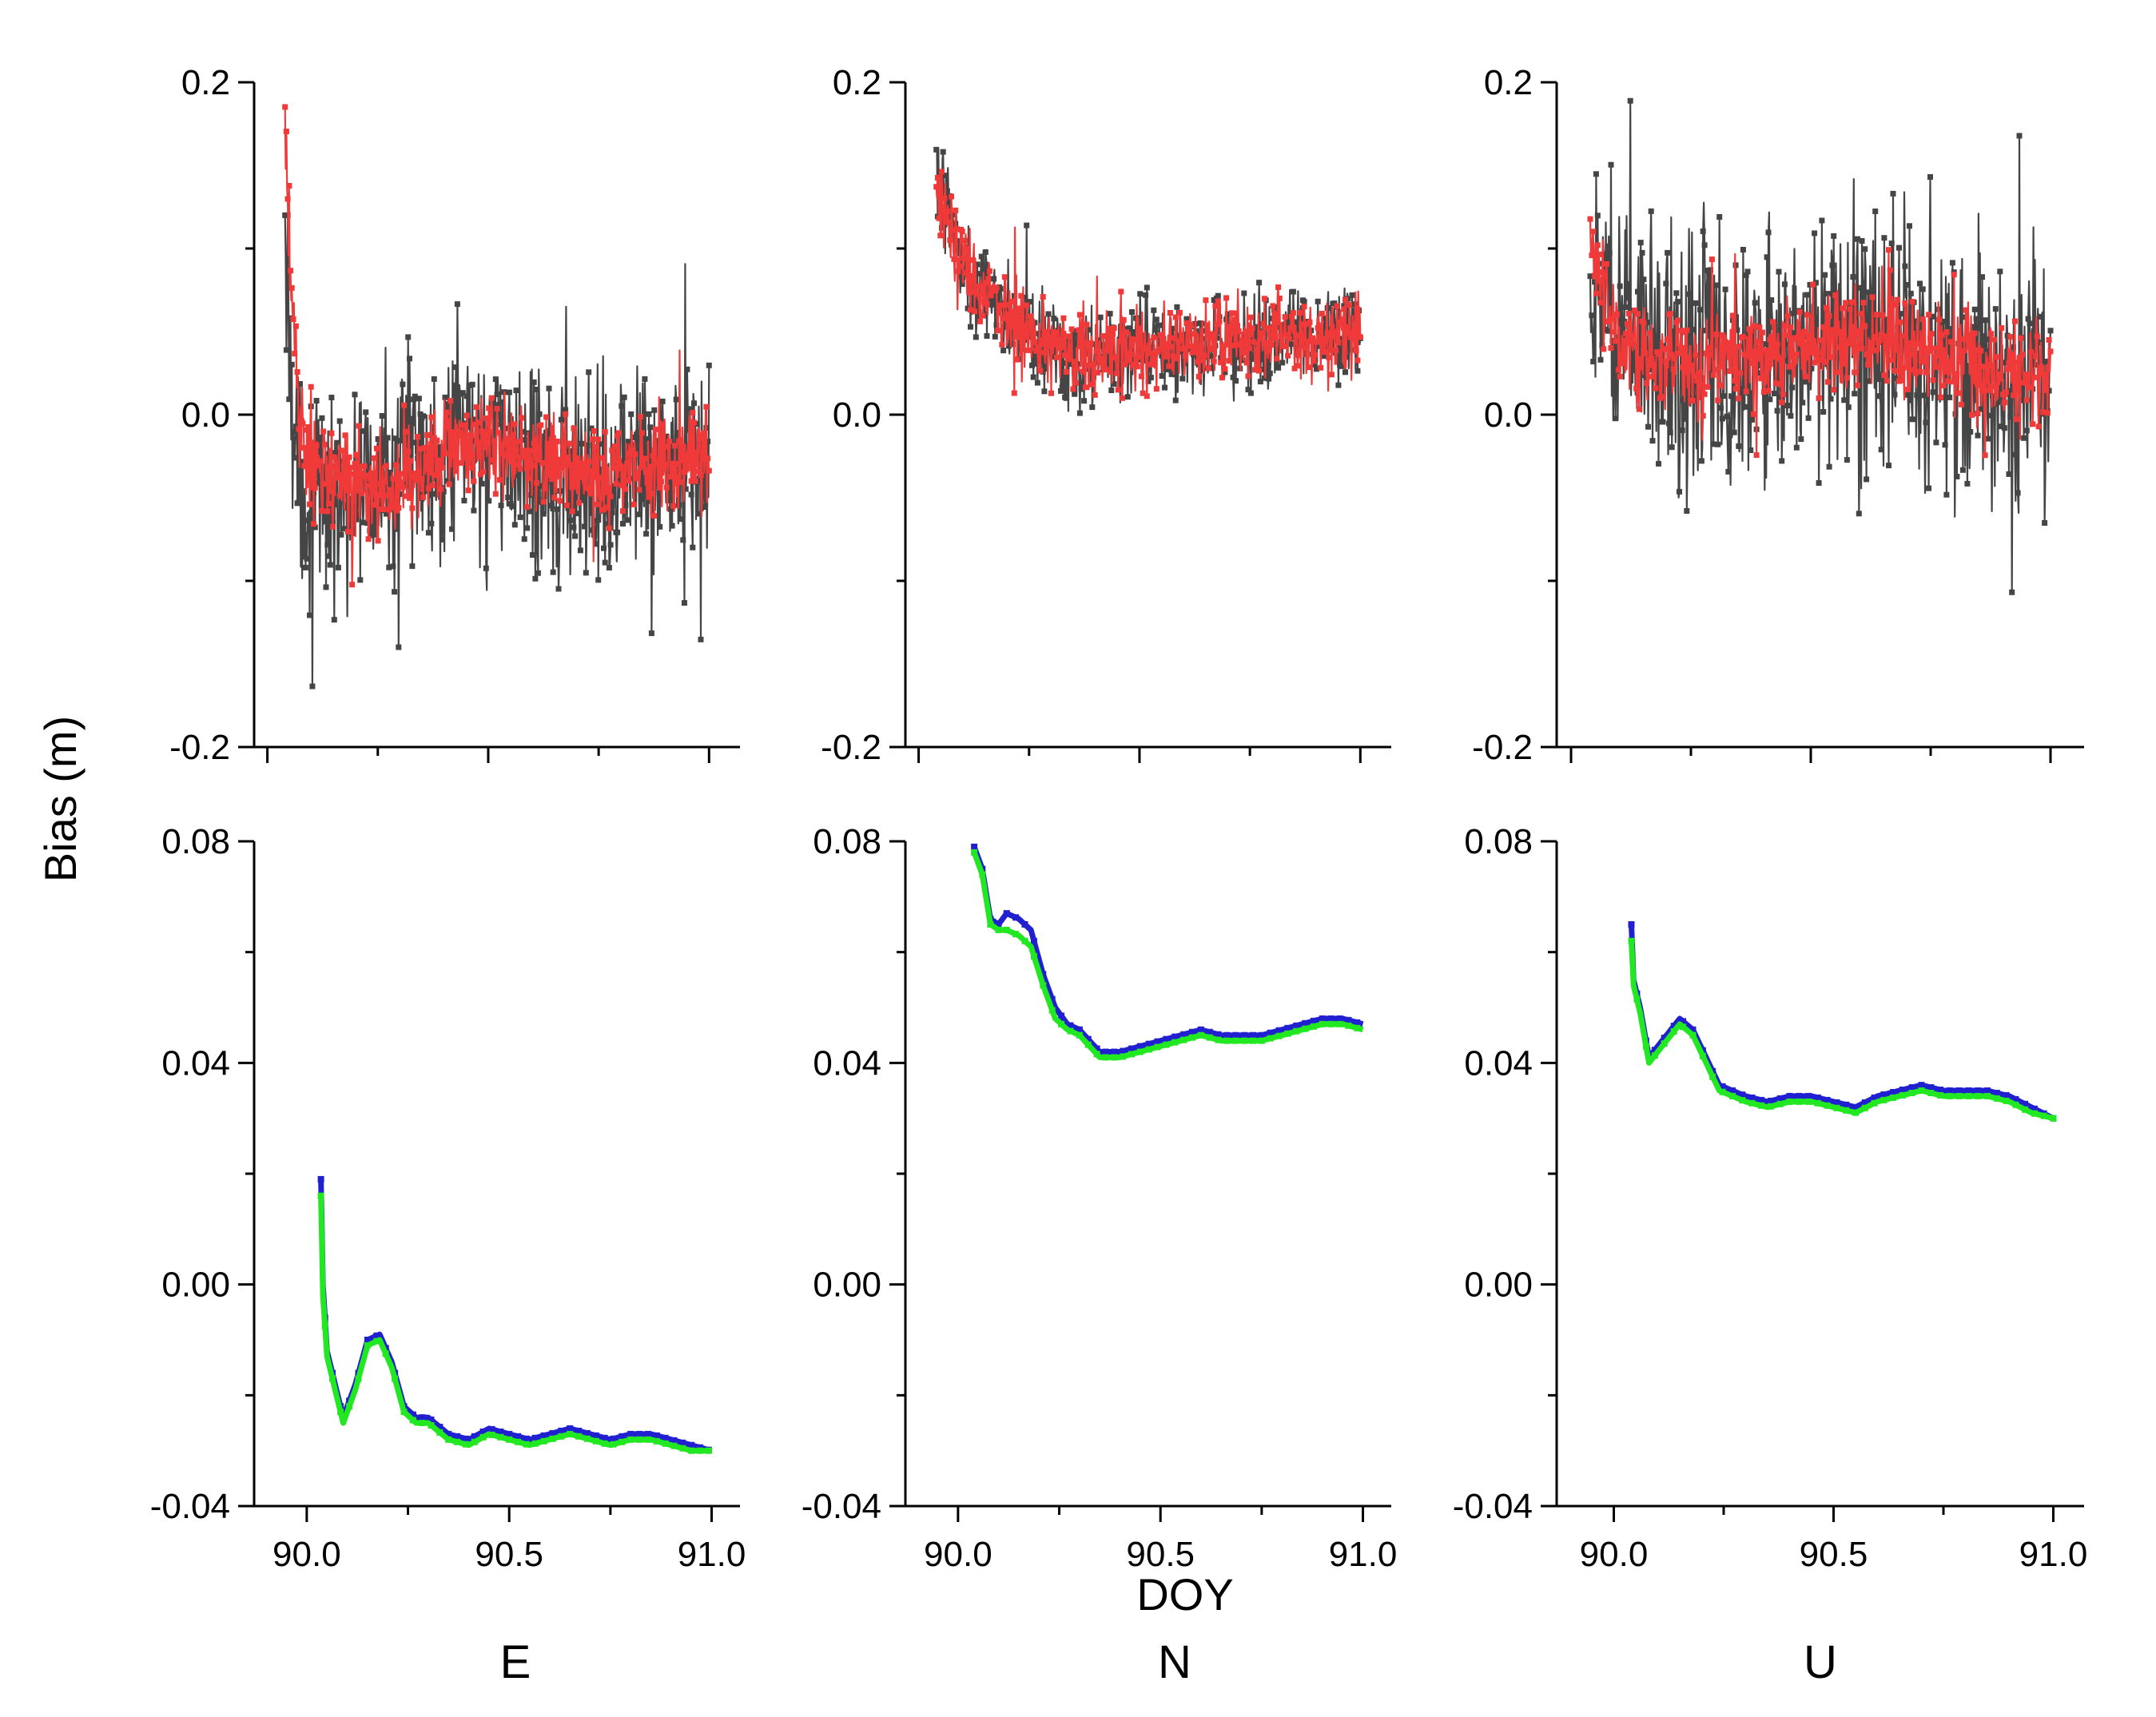 The width and height of the screenshot is (2156, 1717). Describe the element at coordinates (857, 83) in the screenshot. I see `y-tick-label: 0.2` at that location.